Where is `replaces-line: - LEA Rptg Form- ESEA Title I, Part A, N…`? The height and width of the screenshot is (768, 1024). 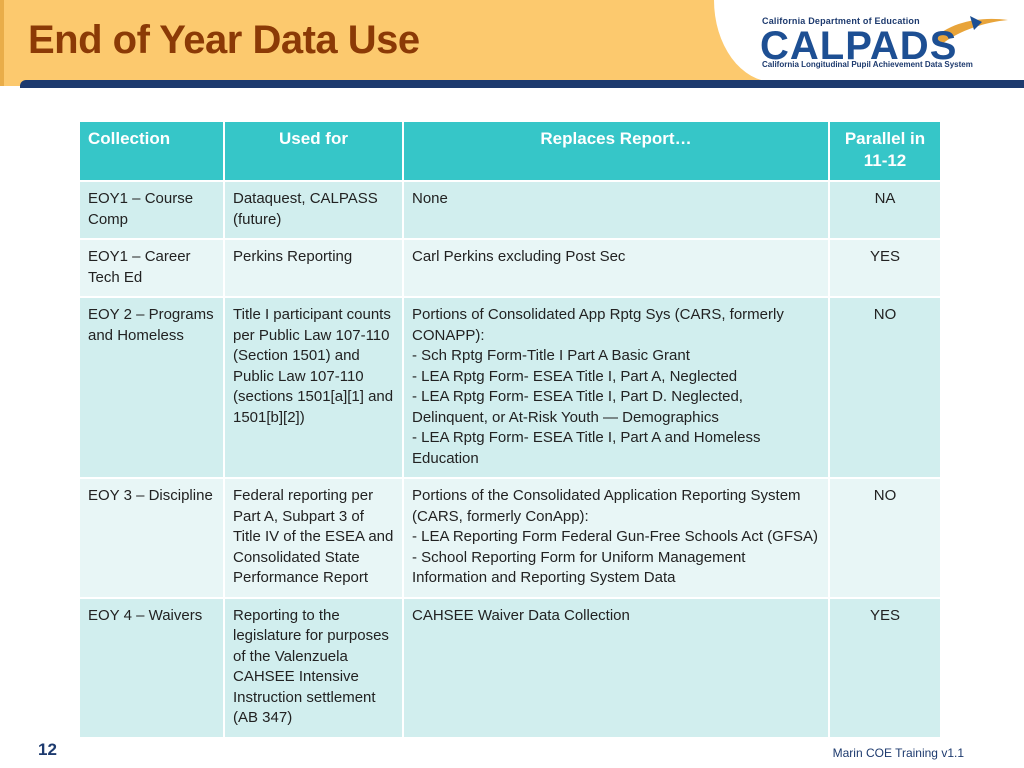
replaces-line: - LEA Rptg Form- ESEA Title I, Part A, N… is located at coordinates (575, 376).